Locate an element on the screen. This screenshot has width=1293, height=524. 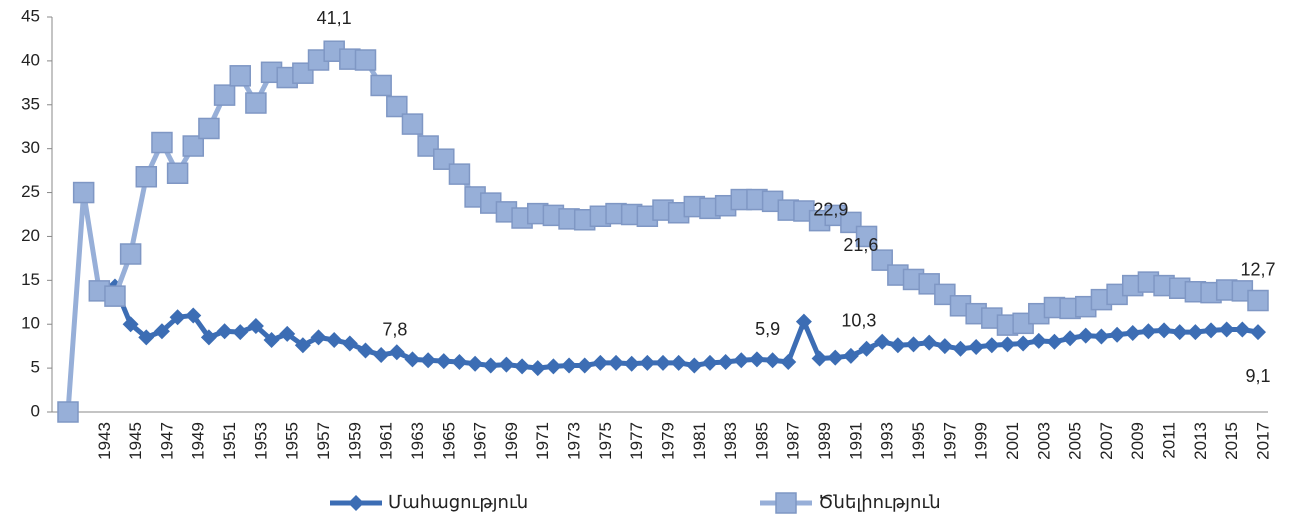
x-tick-label: 1989 is located at coordinates (824, 441).